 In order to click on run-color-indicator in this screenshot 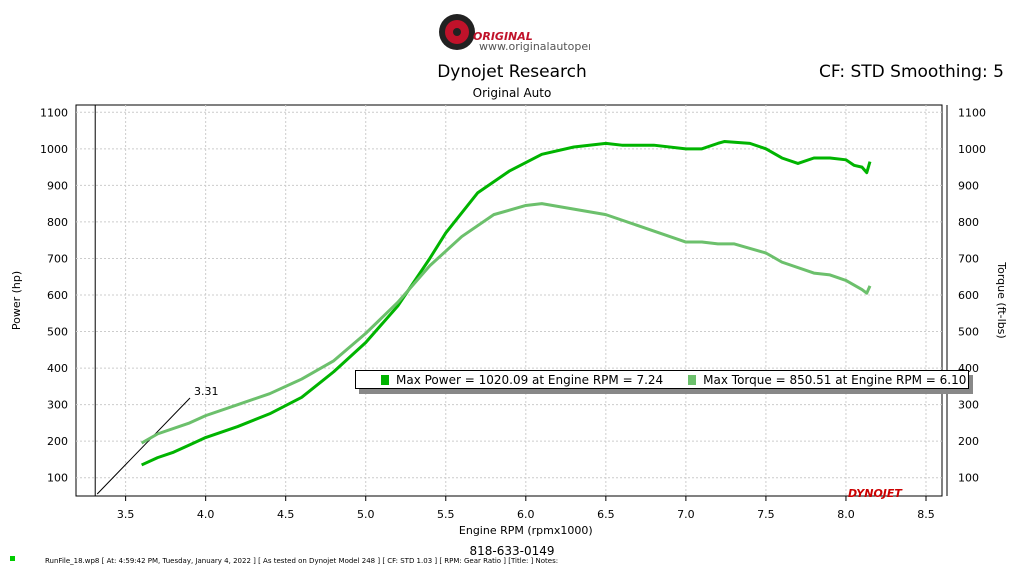, I will do `click(12, 558)`.